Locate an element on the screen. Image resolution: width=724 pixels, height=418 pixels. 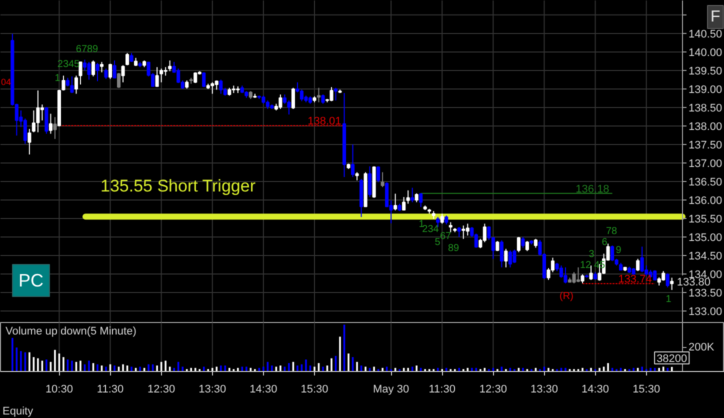
annotation: 234 is located at coordinates (431, 229).